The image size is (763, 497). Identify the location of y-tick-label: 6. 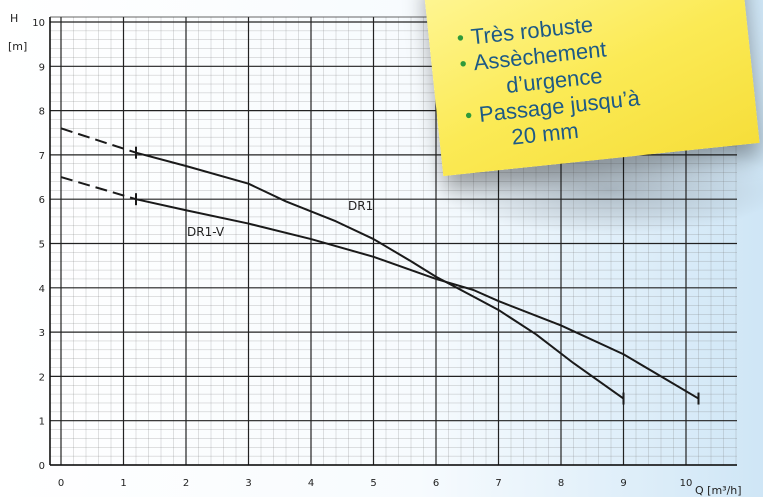
(42, 200).